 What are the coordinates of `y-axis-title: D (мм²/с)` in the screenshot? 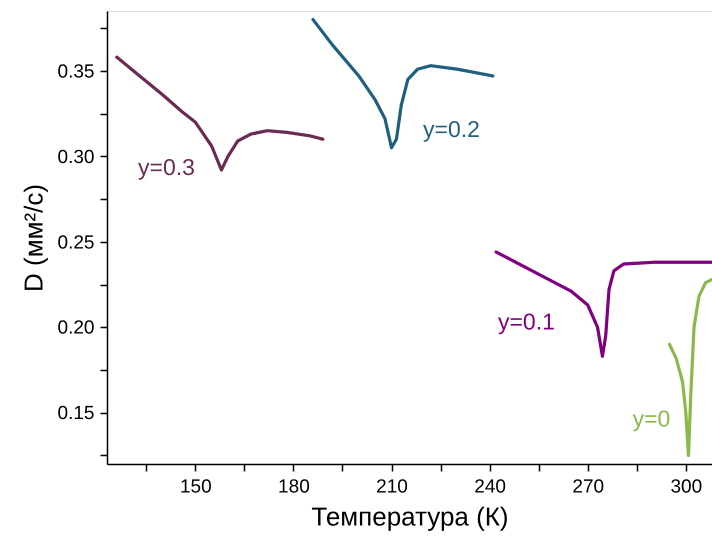 It's located at (33, 238).